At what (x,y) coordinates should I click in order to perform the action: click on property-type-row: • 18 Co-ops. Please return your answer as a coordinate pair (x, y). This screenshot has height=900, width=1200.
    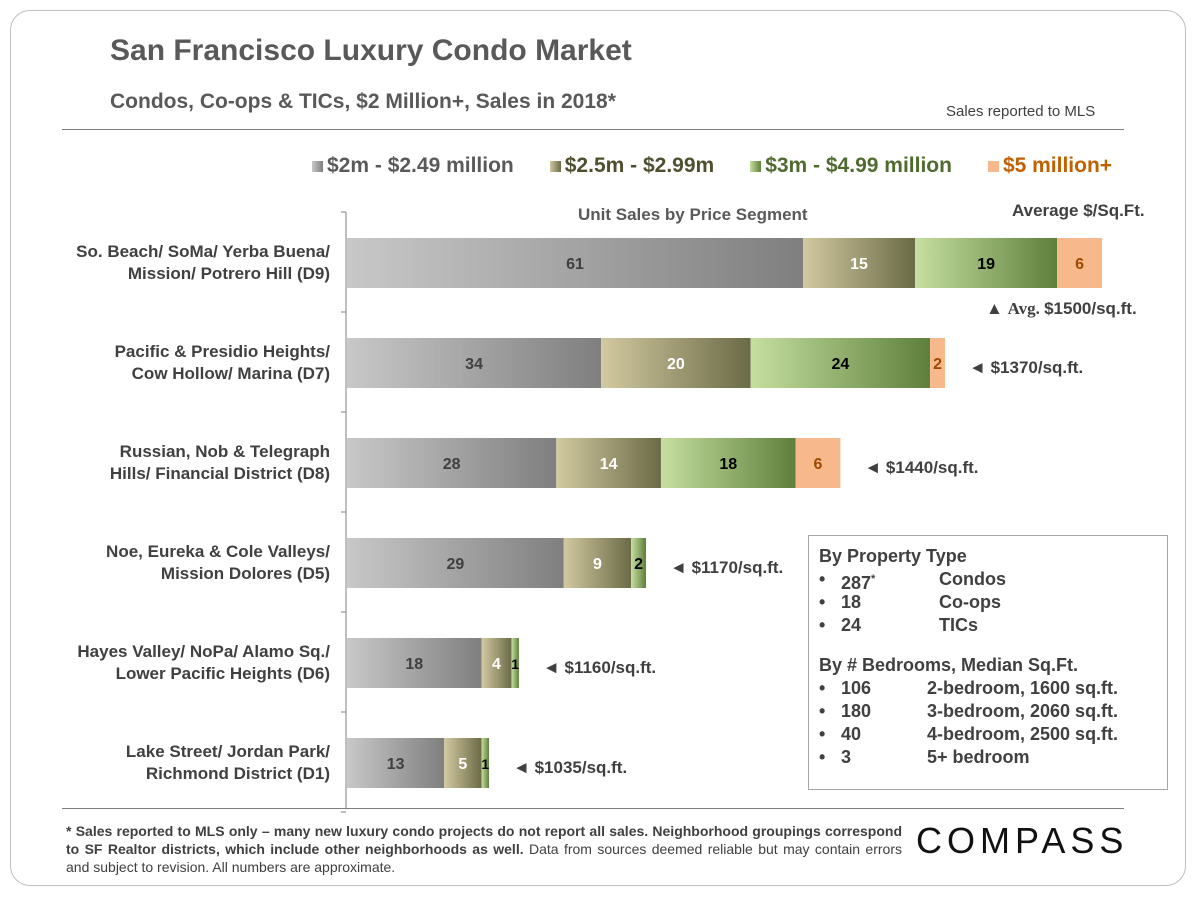
    Looking at the image, I should click on (988, 602).